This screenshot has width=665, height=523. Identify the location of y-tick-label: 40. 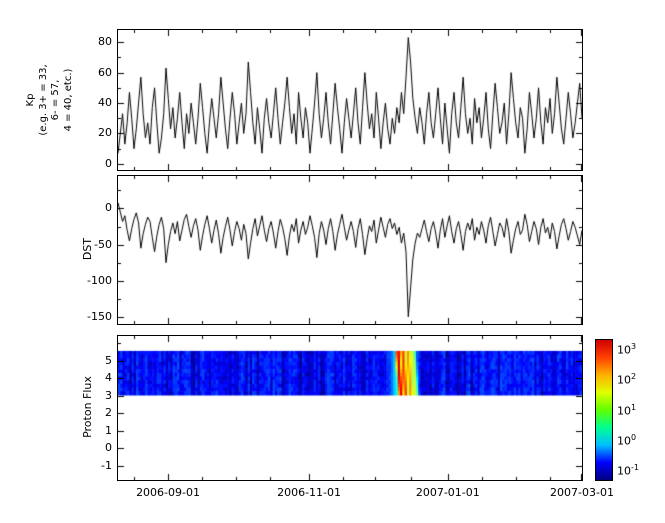
(105, 103).